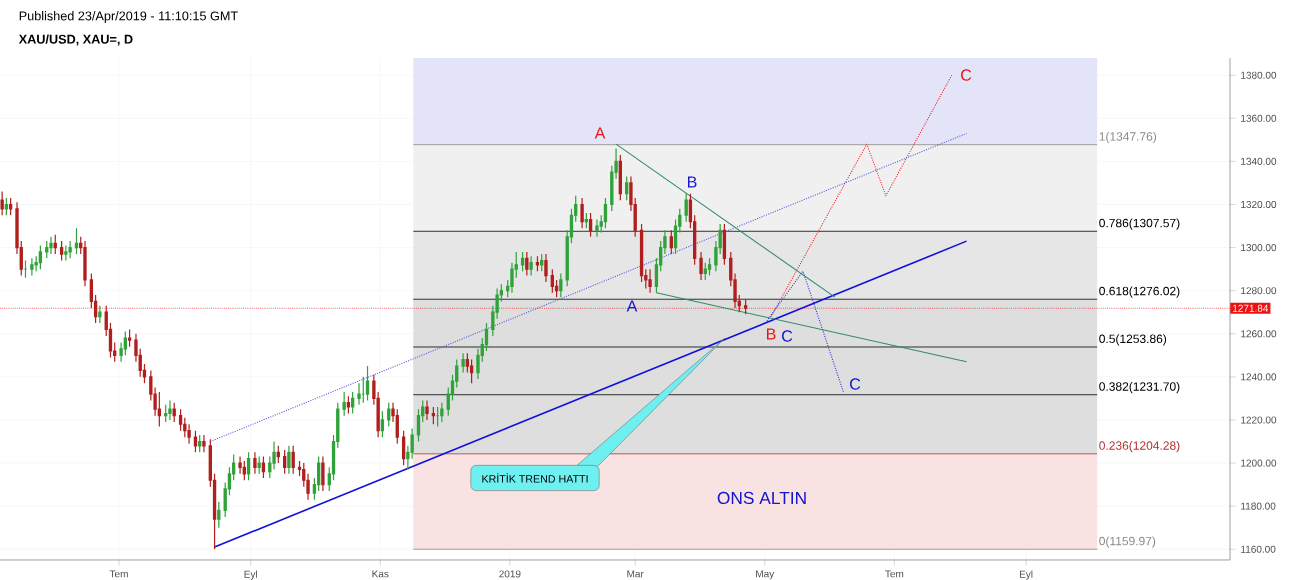 The height and width of the screenshot is (580, 1299). What do you see at coordinates (1259, 377) in the screenshot?
I see `y-tick-label: 1240.00` at bounding box center [1259, 377].